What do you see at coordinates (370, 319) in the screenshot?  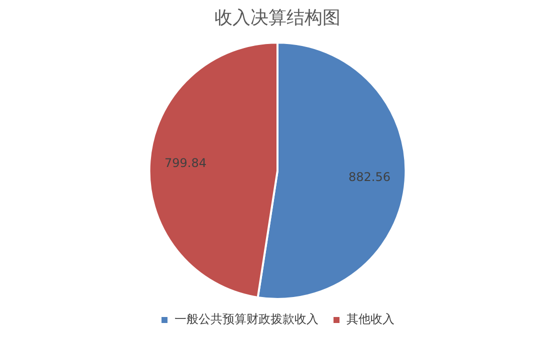 I see `legend-label: 其他收入` at bounding box center [370, 319].